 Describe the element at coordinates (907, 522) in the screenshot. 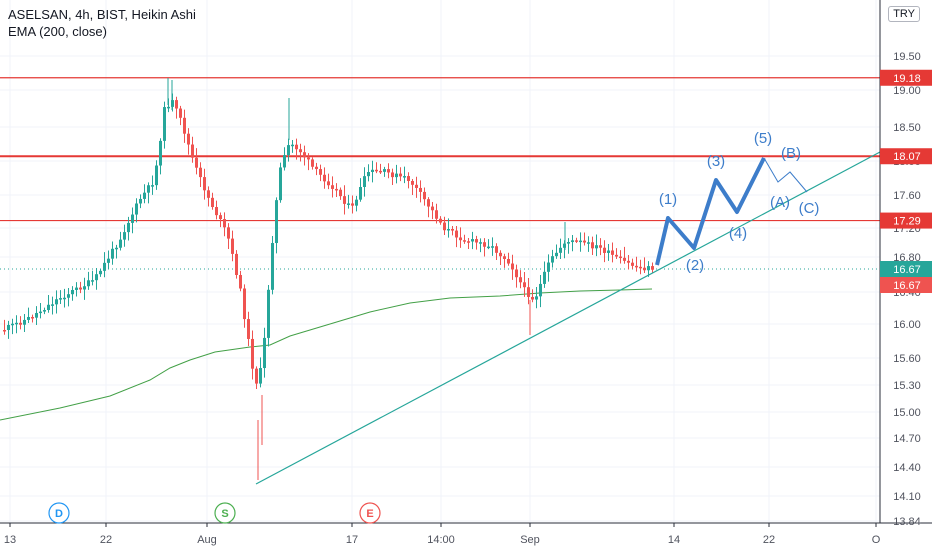

I see `price-tick-label: 13.84` at that location.